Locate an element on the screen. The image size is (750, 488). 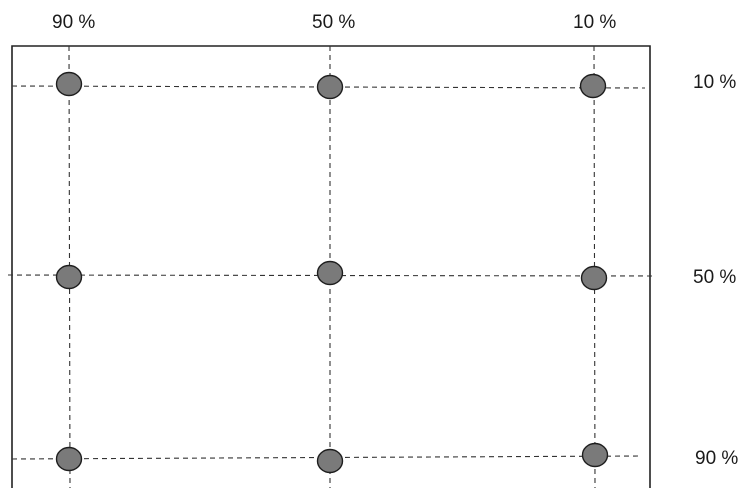
point-bottom-left is located at coordinates (69, 459).